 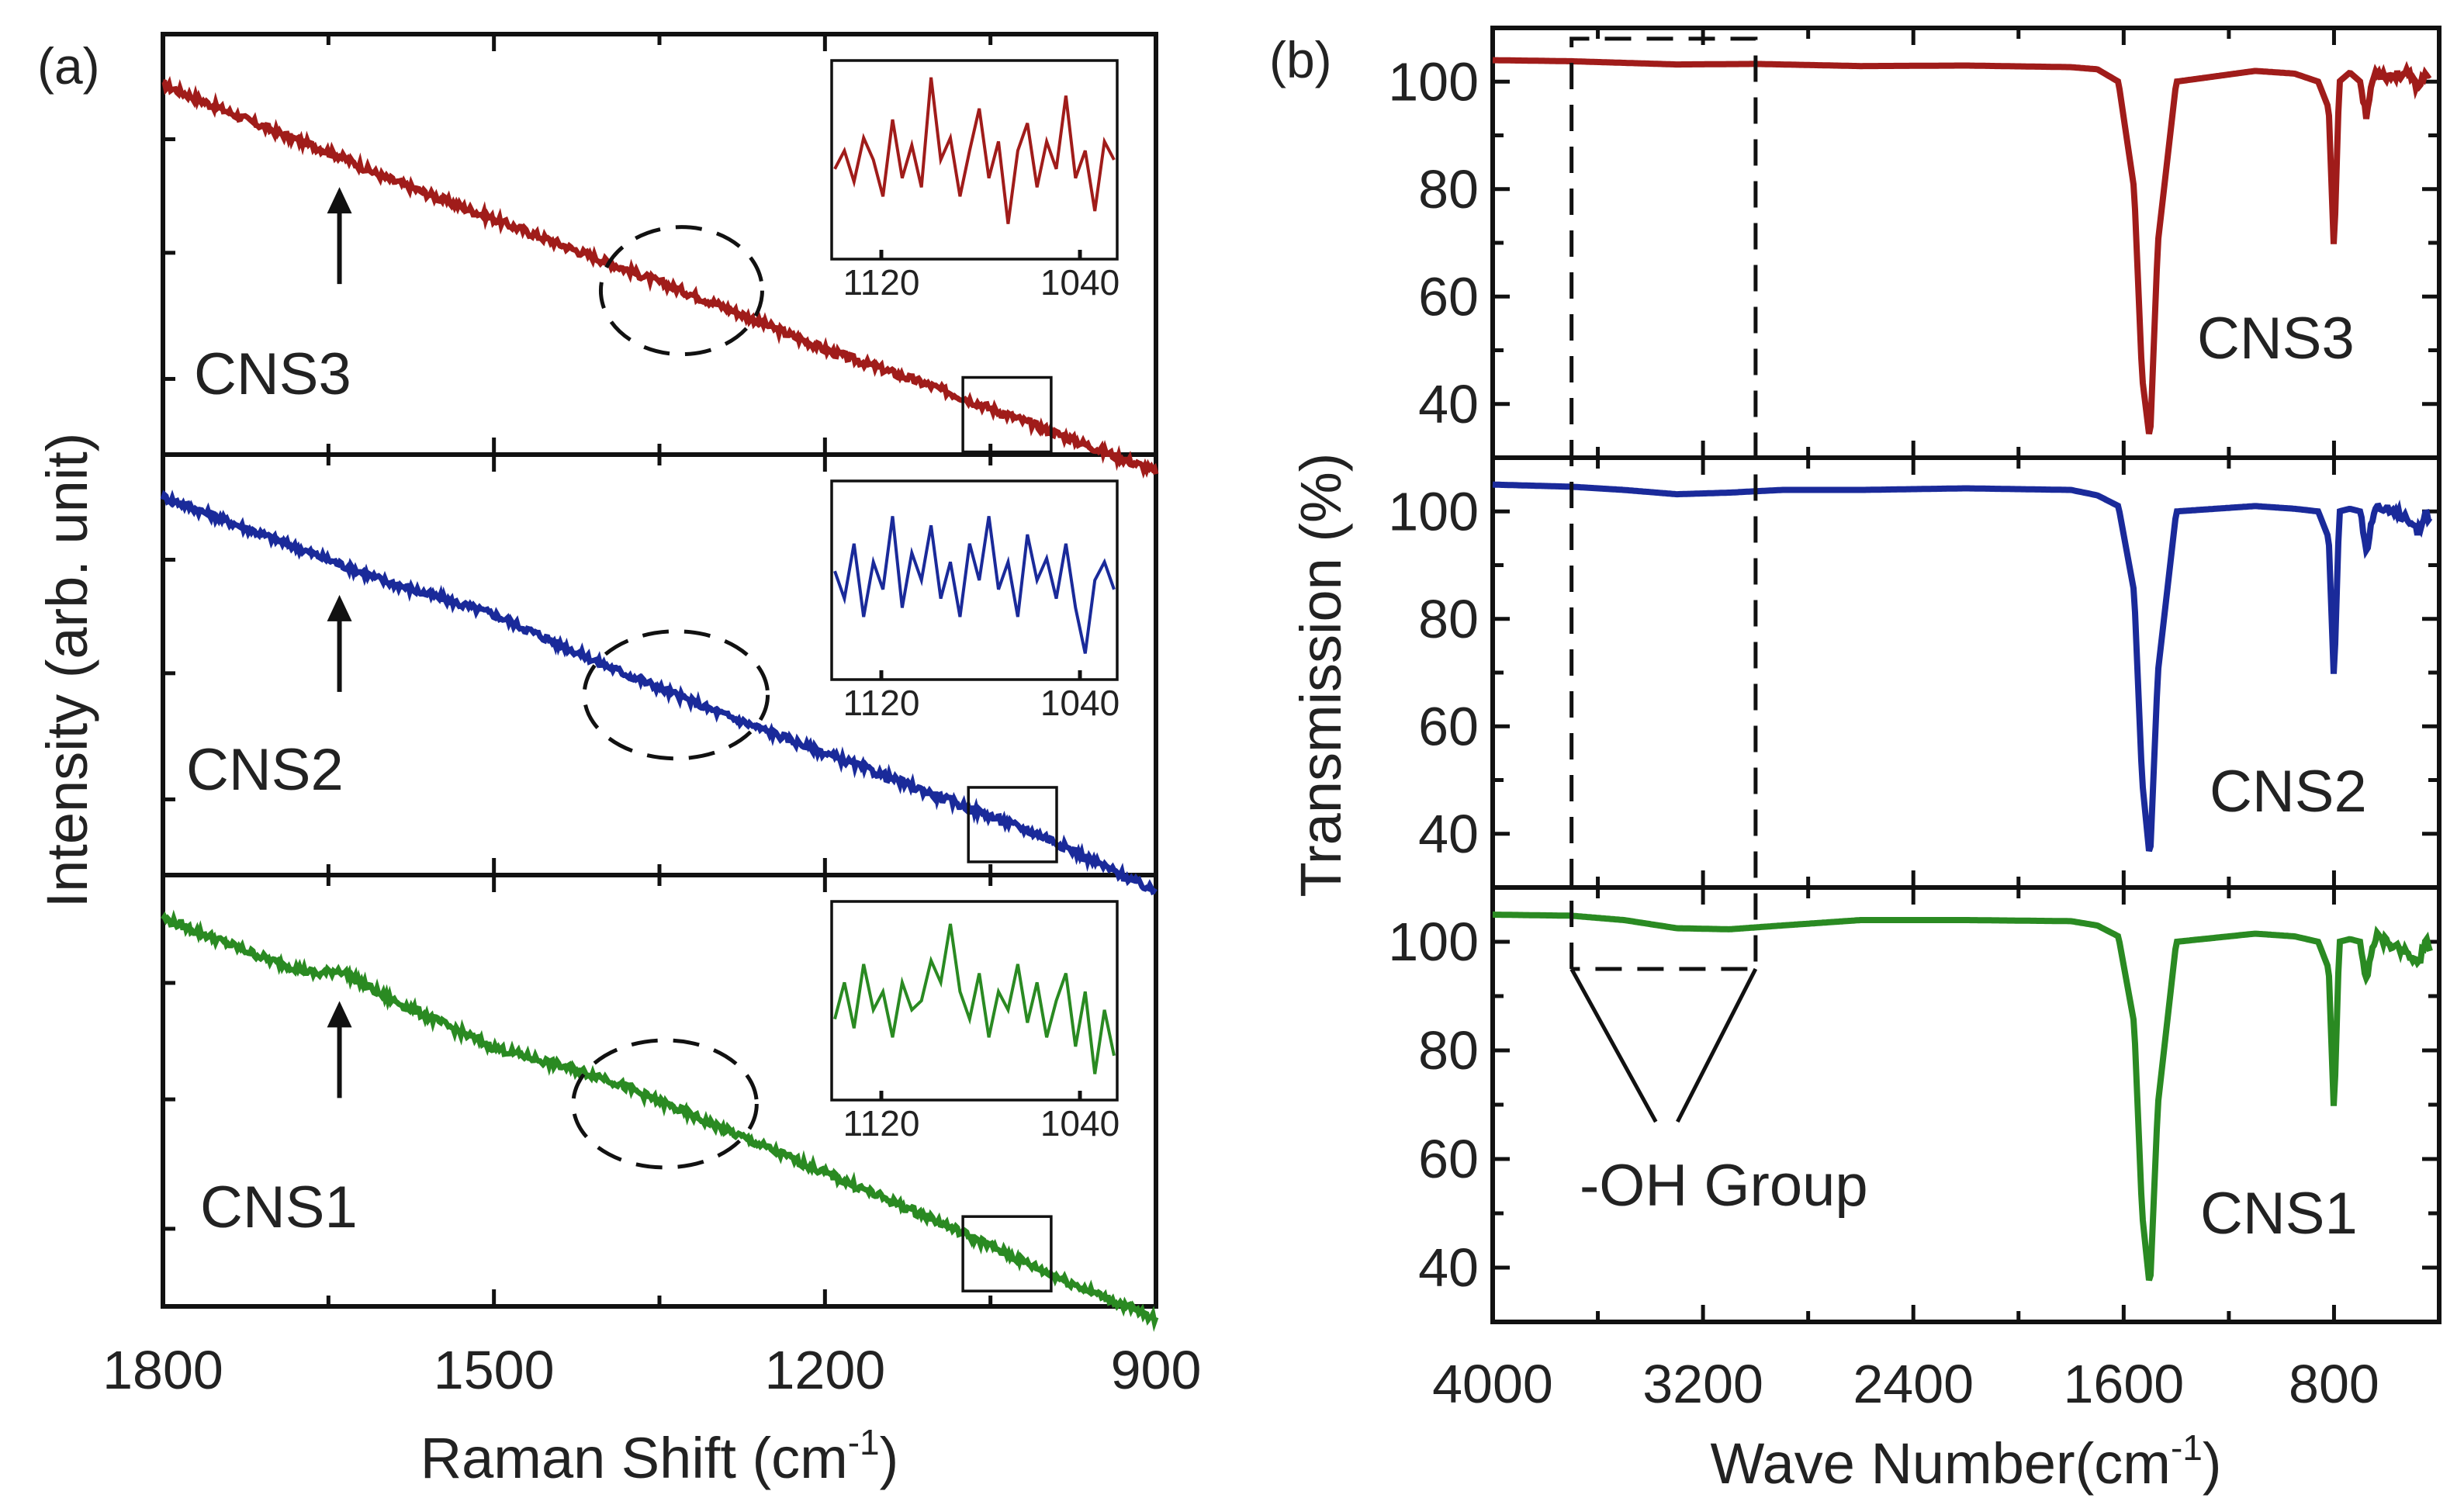 I want to click on inset-frame-cns3, so click(x=974, y=160).